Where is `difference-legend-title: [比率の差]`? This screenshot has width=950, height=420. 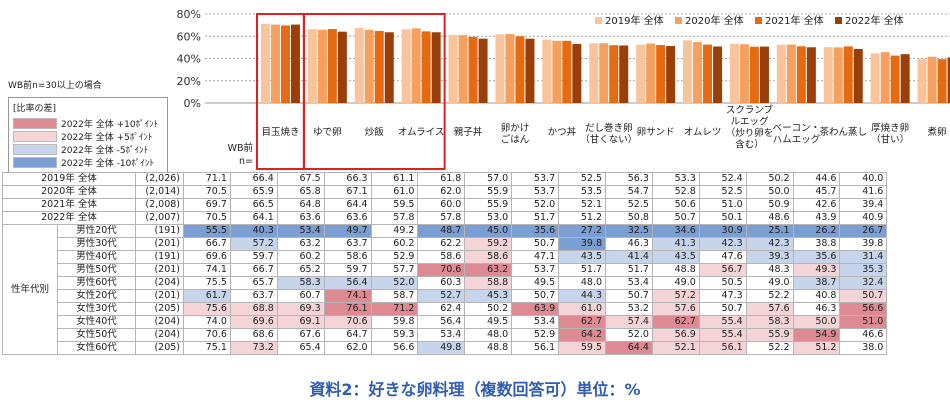 difference-legend-title: [比率の差] is located at coordinates (35, 109).